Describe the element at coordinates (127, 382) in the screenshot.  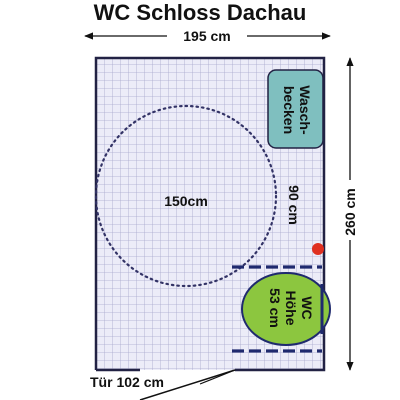
I see `door-label: Tür 102 cm` at that location.